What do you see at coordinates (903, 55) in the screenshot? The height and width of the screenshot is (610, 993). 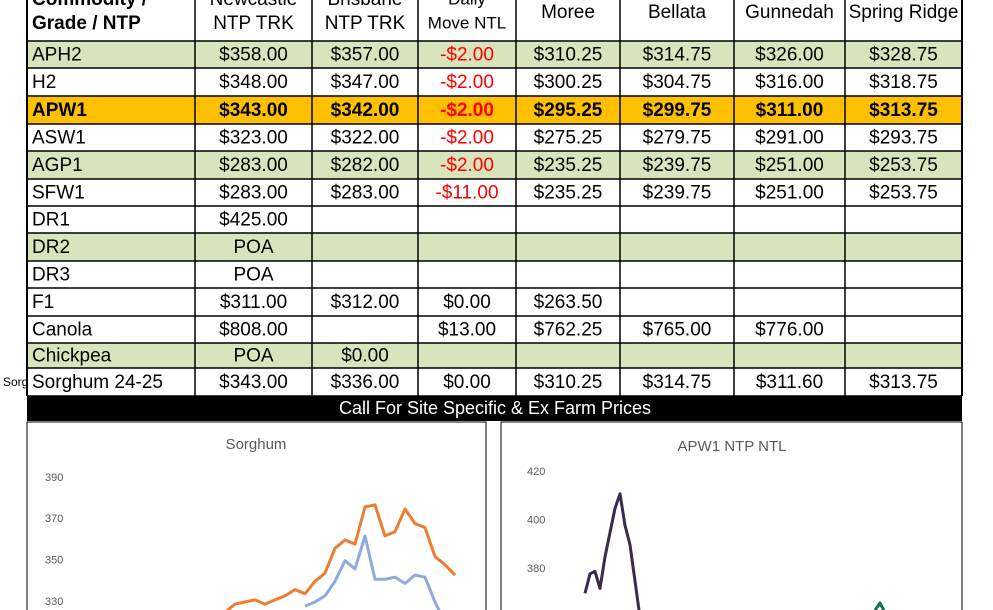 I see `price-cell: $328.75` at bounding box center [903, 55].